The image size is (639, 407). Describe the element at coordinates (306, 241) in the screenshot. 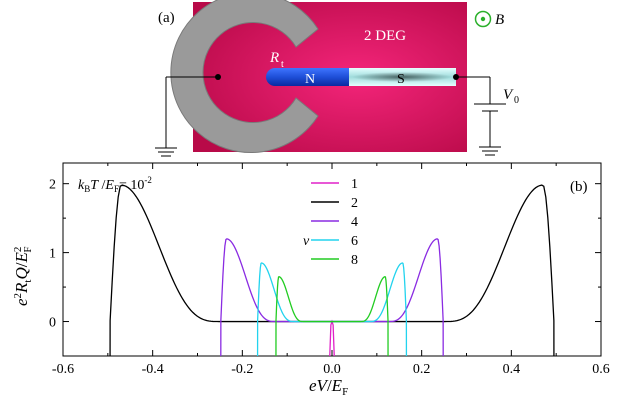

I see `legend-title: ν` at that location.